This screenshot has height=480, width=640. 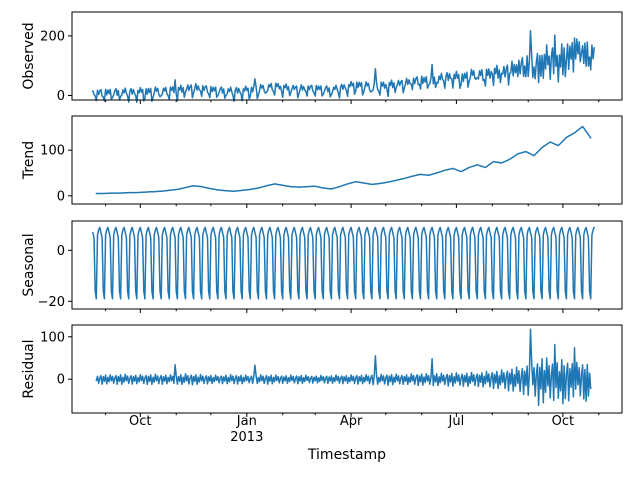 I want to click on y-axis-title-observed: Observed, so click(x=29, y=55).